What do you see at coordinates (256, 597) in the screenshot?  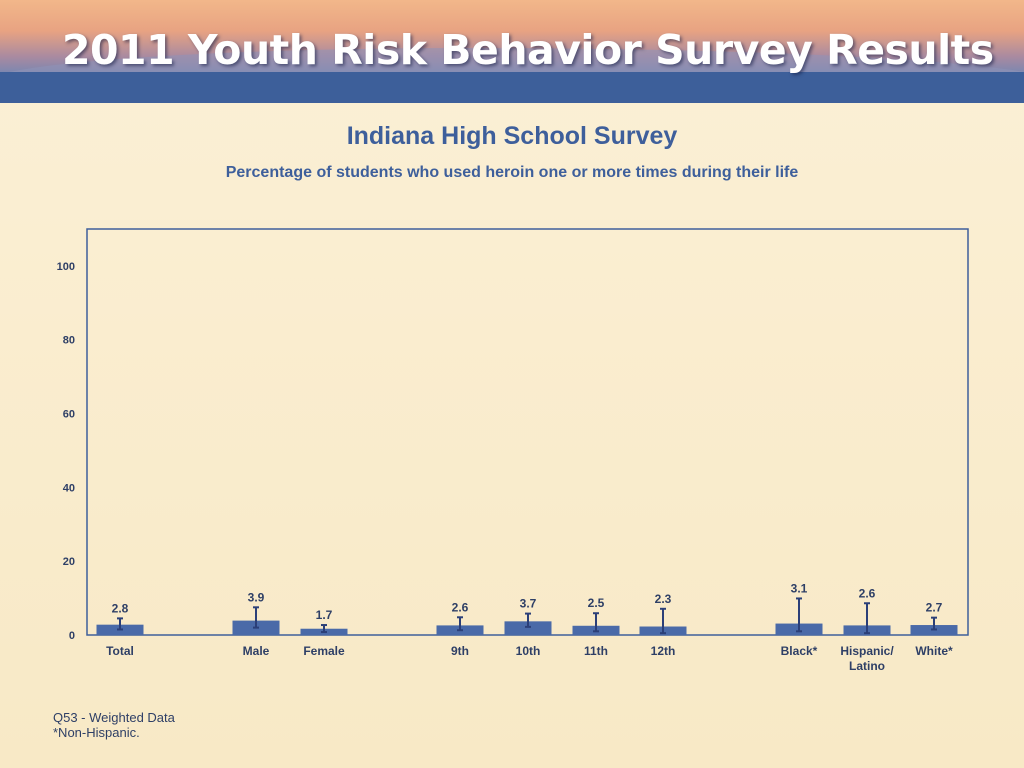 I see `data-label: 3.9` at bounding box center [256, 597].